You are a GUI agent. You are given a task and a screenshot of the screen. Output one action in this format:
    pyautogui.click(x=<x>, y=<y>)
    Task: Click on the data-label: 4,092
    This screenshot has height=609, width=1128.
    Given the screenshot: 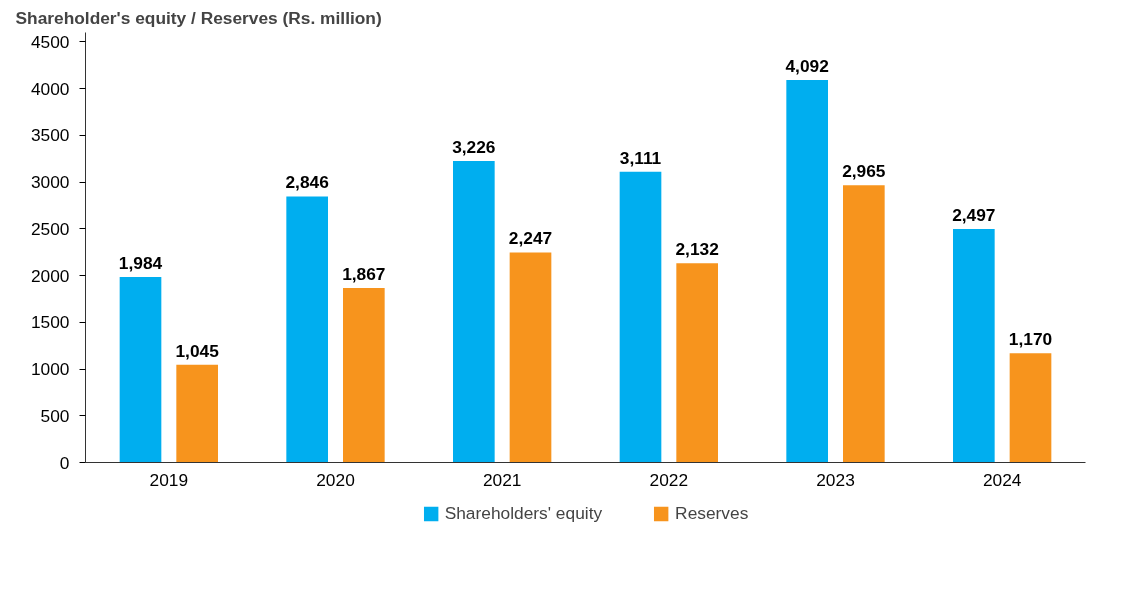 What is the action you would take?
    pyautogui.click(x=807, y=65)
    